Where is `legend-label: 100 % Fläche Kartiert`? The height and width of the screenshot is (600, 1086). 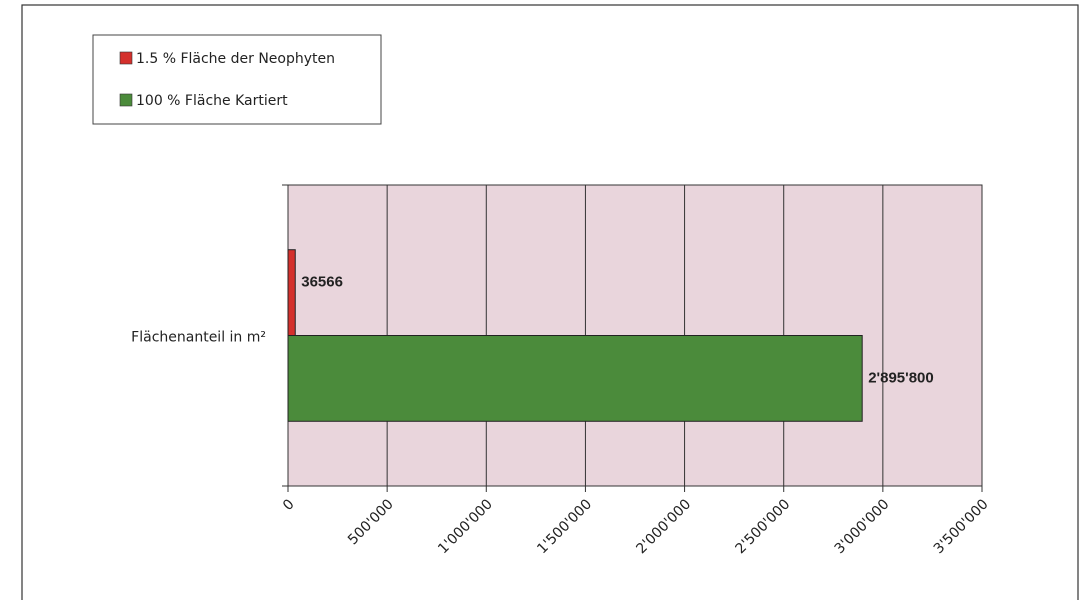
legend-label: 100 % Fläche Kartiert is located at coordinates (212, 101).